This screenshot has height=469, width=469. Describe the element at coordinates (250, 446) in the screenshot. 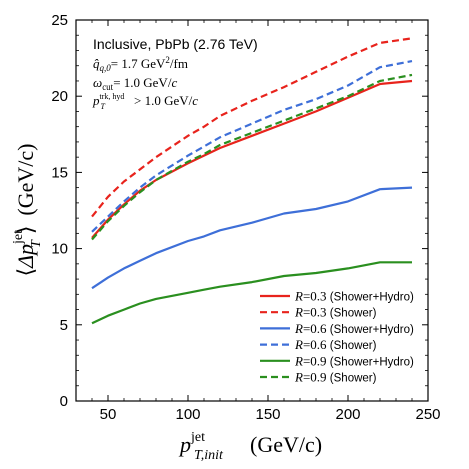

I see `x-axis-label: pjet T,init (GeV/c)` at that location.